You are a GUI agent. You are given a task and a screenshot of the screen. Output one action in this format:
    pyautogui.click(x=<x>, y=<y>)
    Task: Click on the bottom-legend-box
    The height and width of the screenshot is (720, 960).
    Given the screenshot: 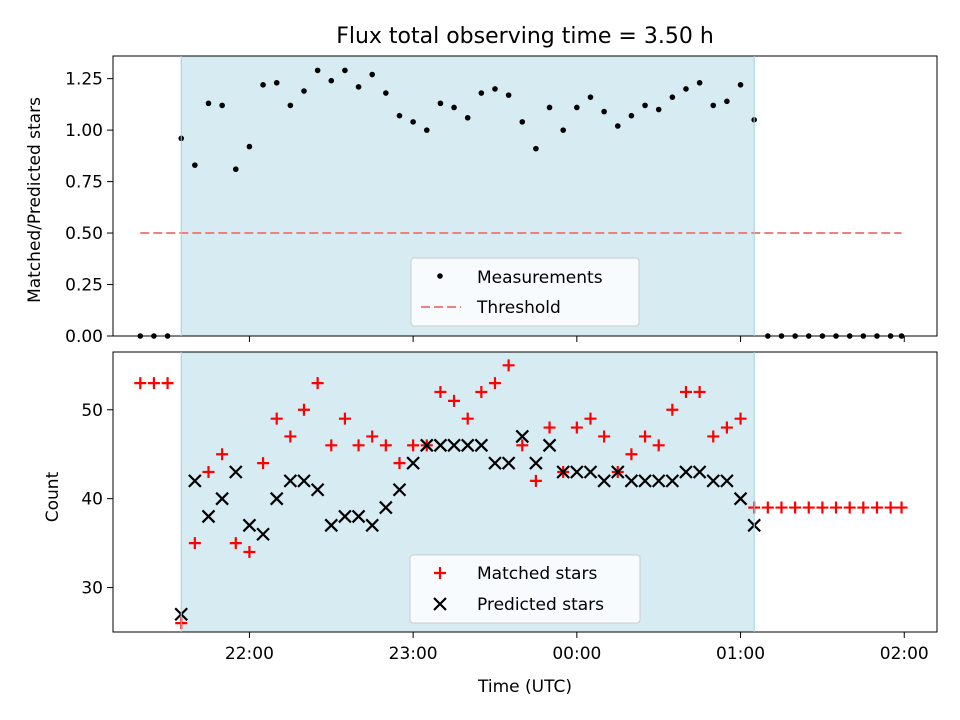 What is the action you would take?
    pyautogui.click(x=525, y=589)
    